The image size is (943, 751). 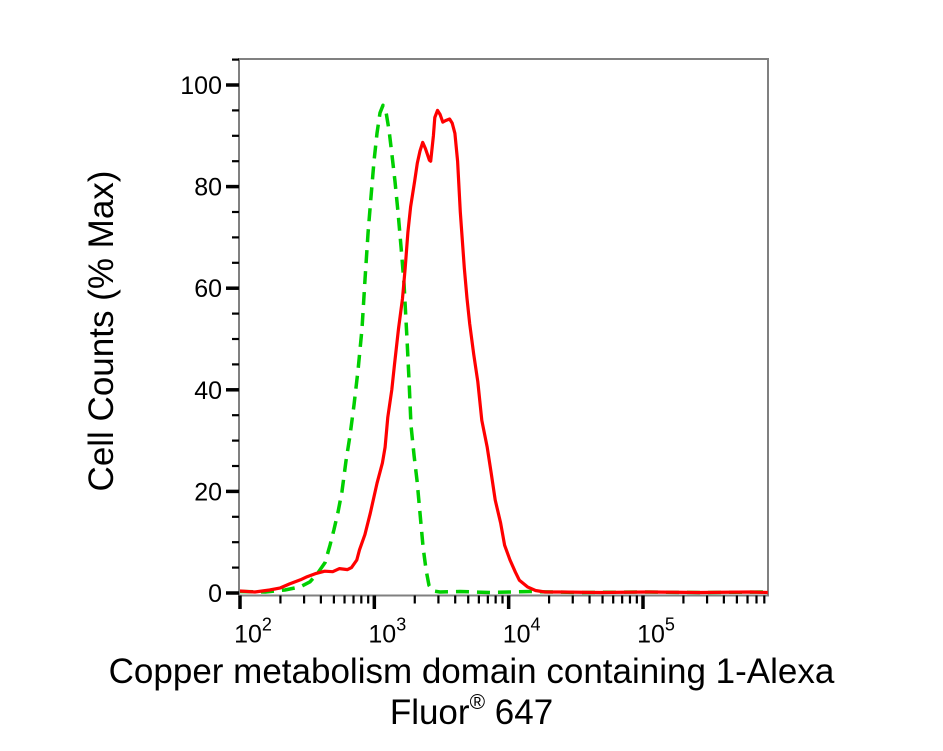 What do you see at coordinates (387, 632) in the screenshot?
I see `x-tick-label: 10³` at bounding box center [387, 632].